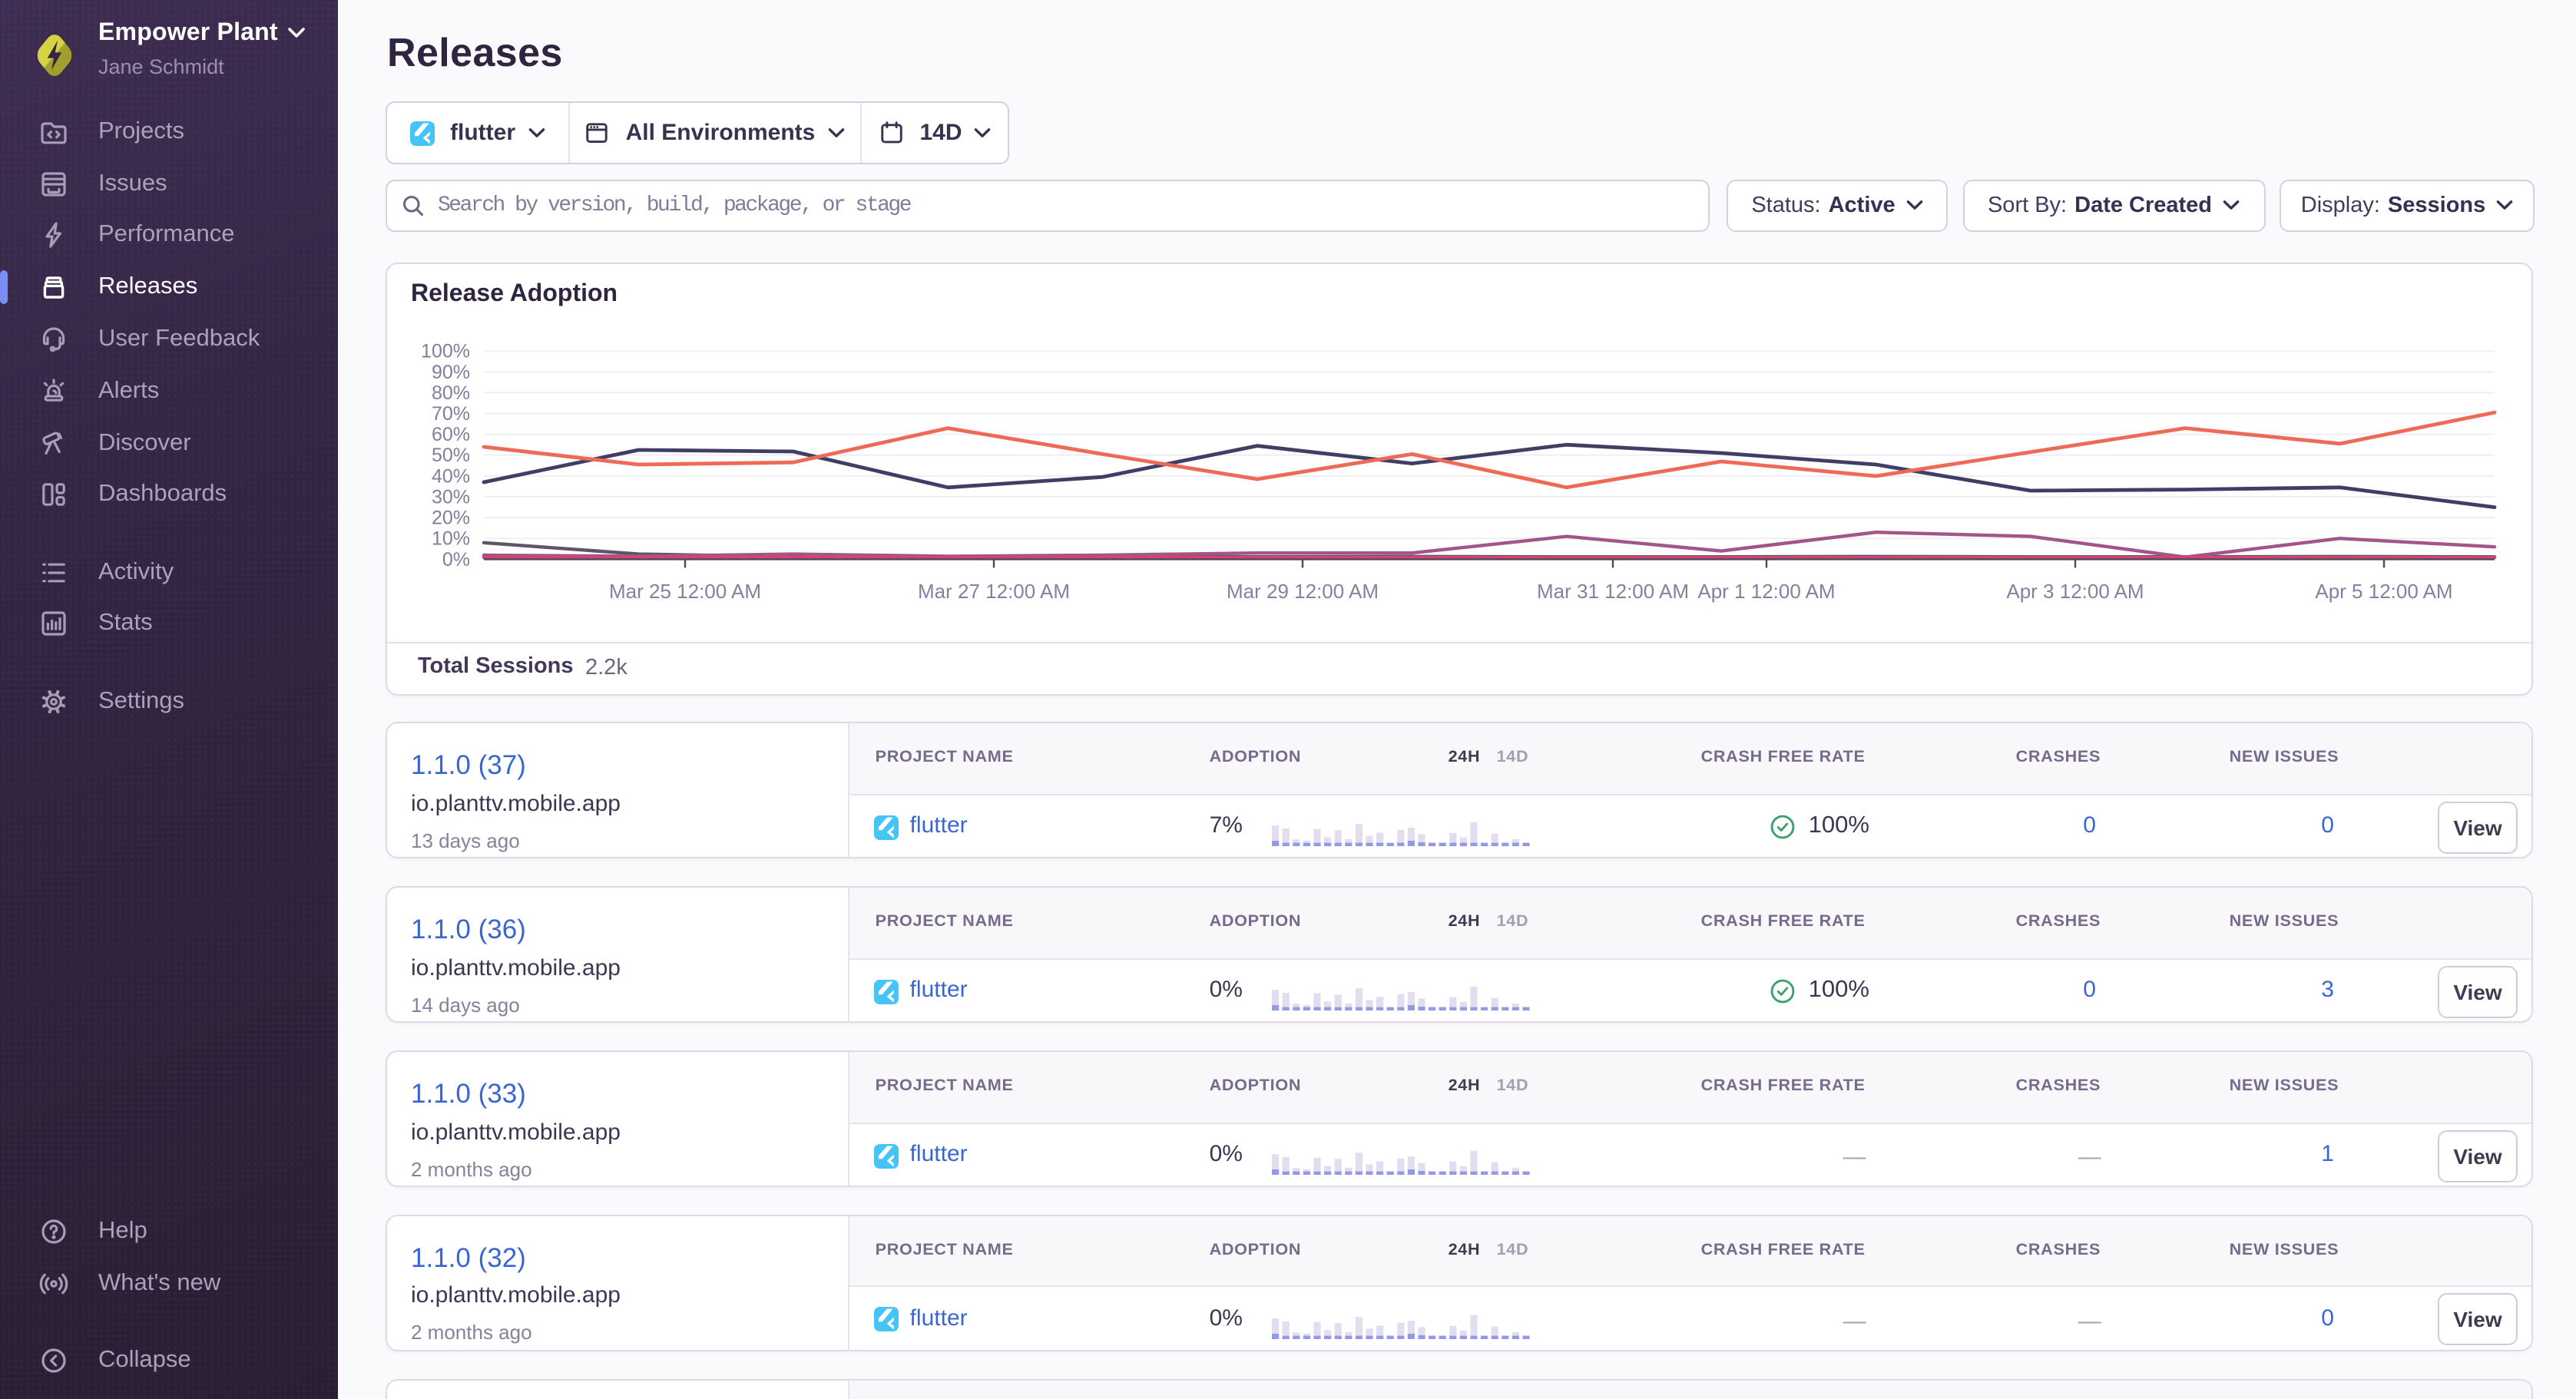  I want to click on svg-text: 0%, so click(456, 559).